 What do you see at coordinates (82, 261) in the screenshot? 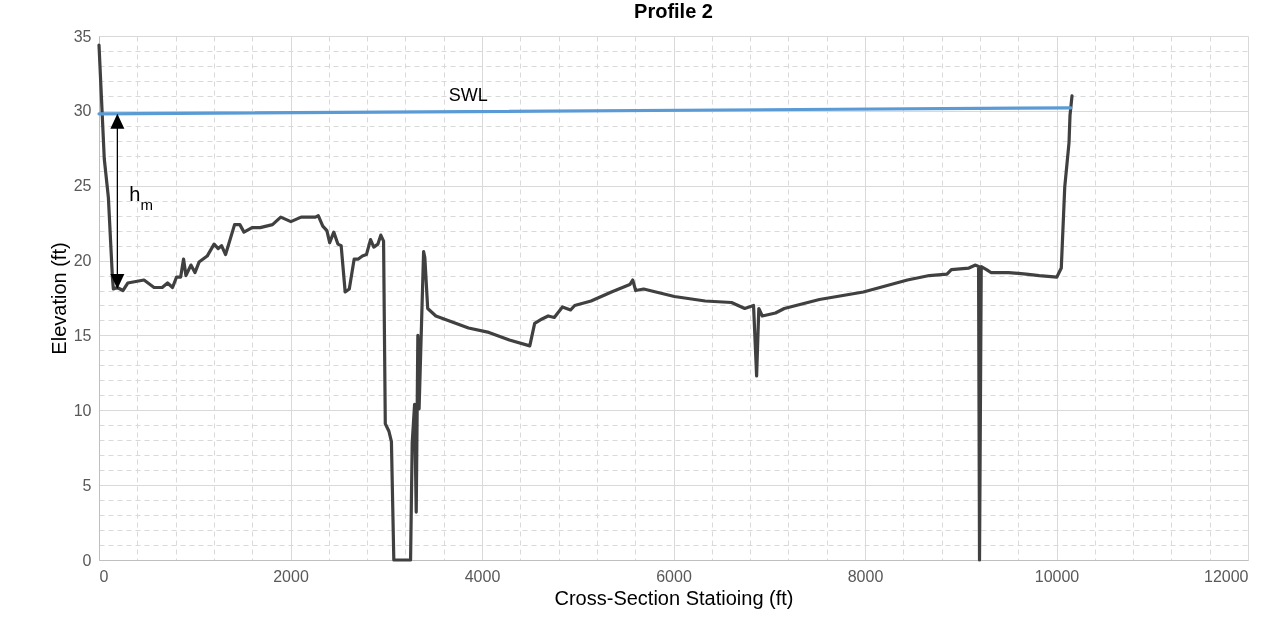
I see `y-tick-label: 20` at bounding box center [82, 261].